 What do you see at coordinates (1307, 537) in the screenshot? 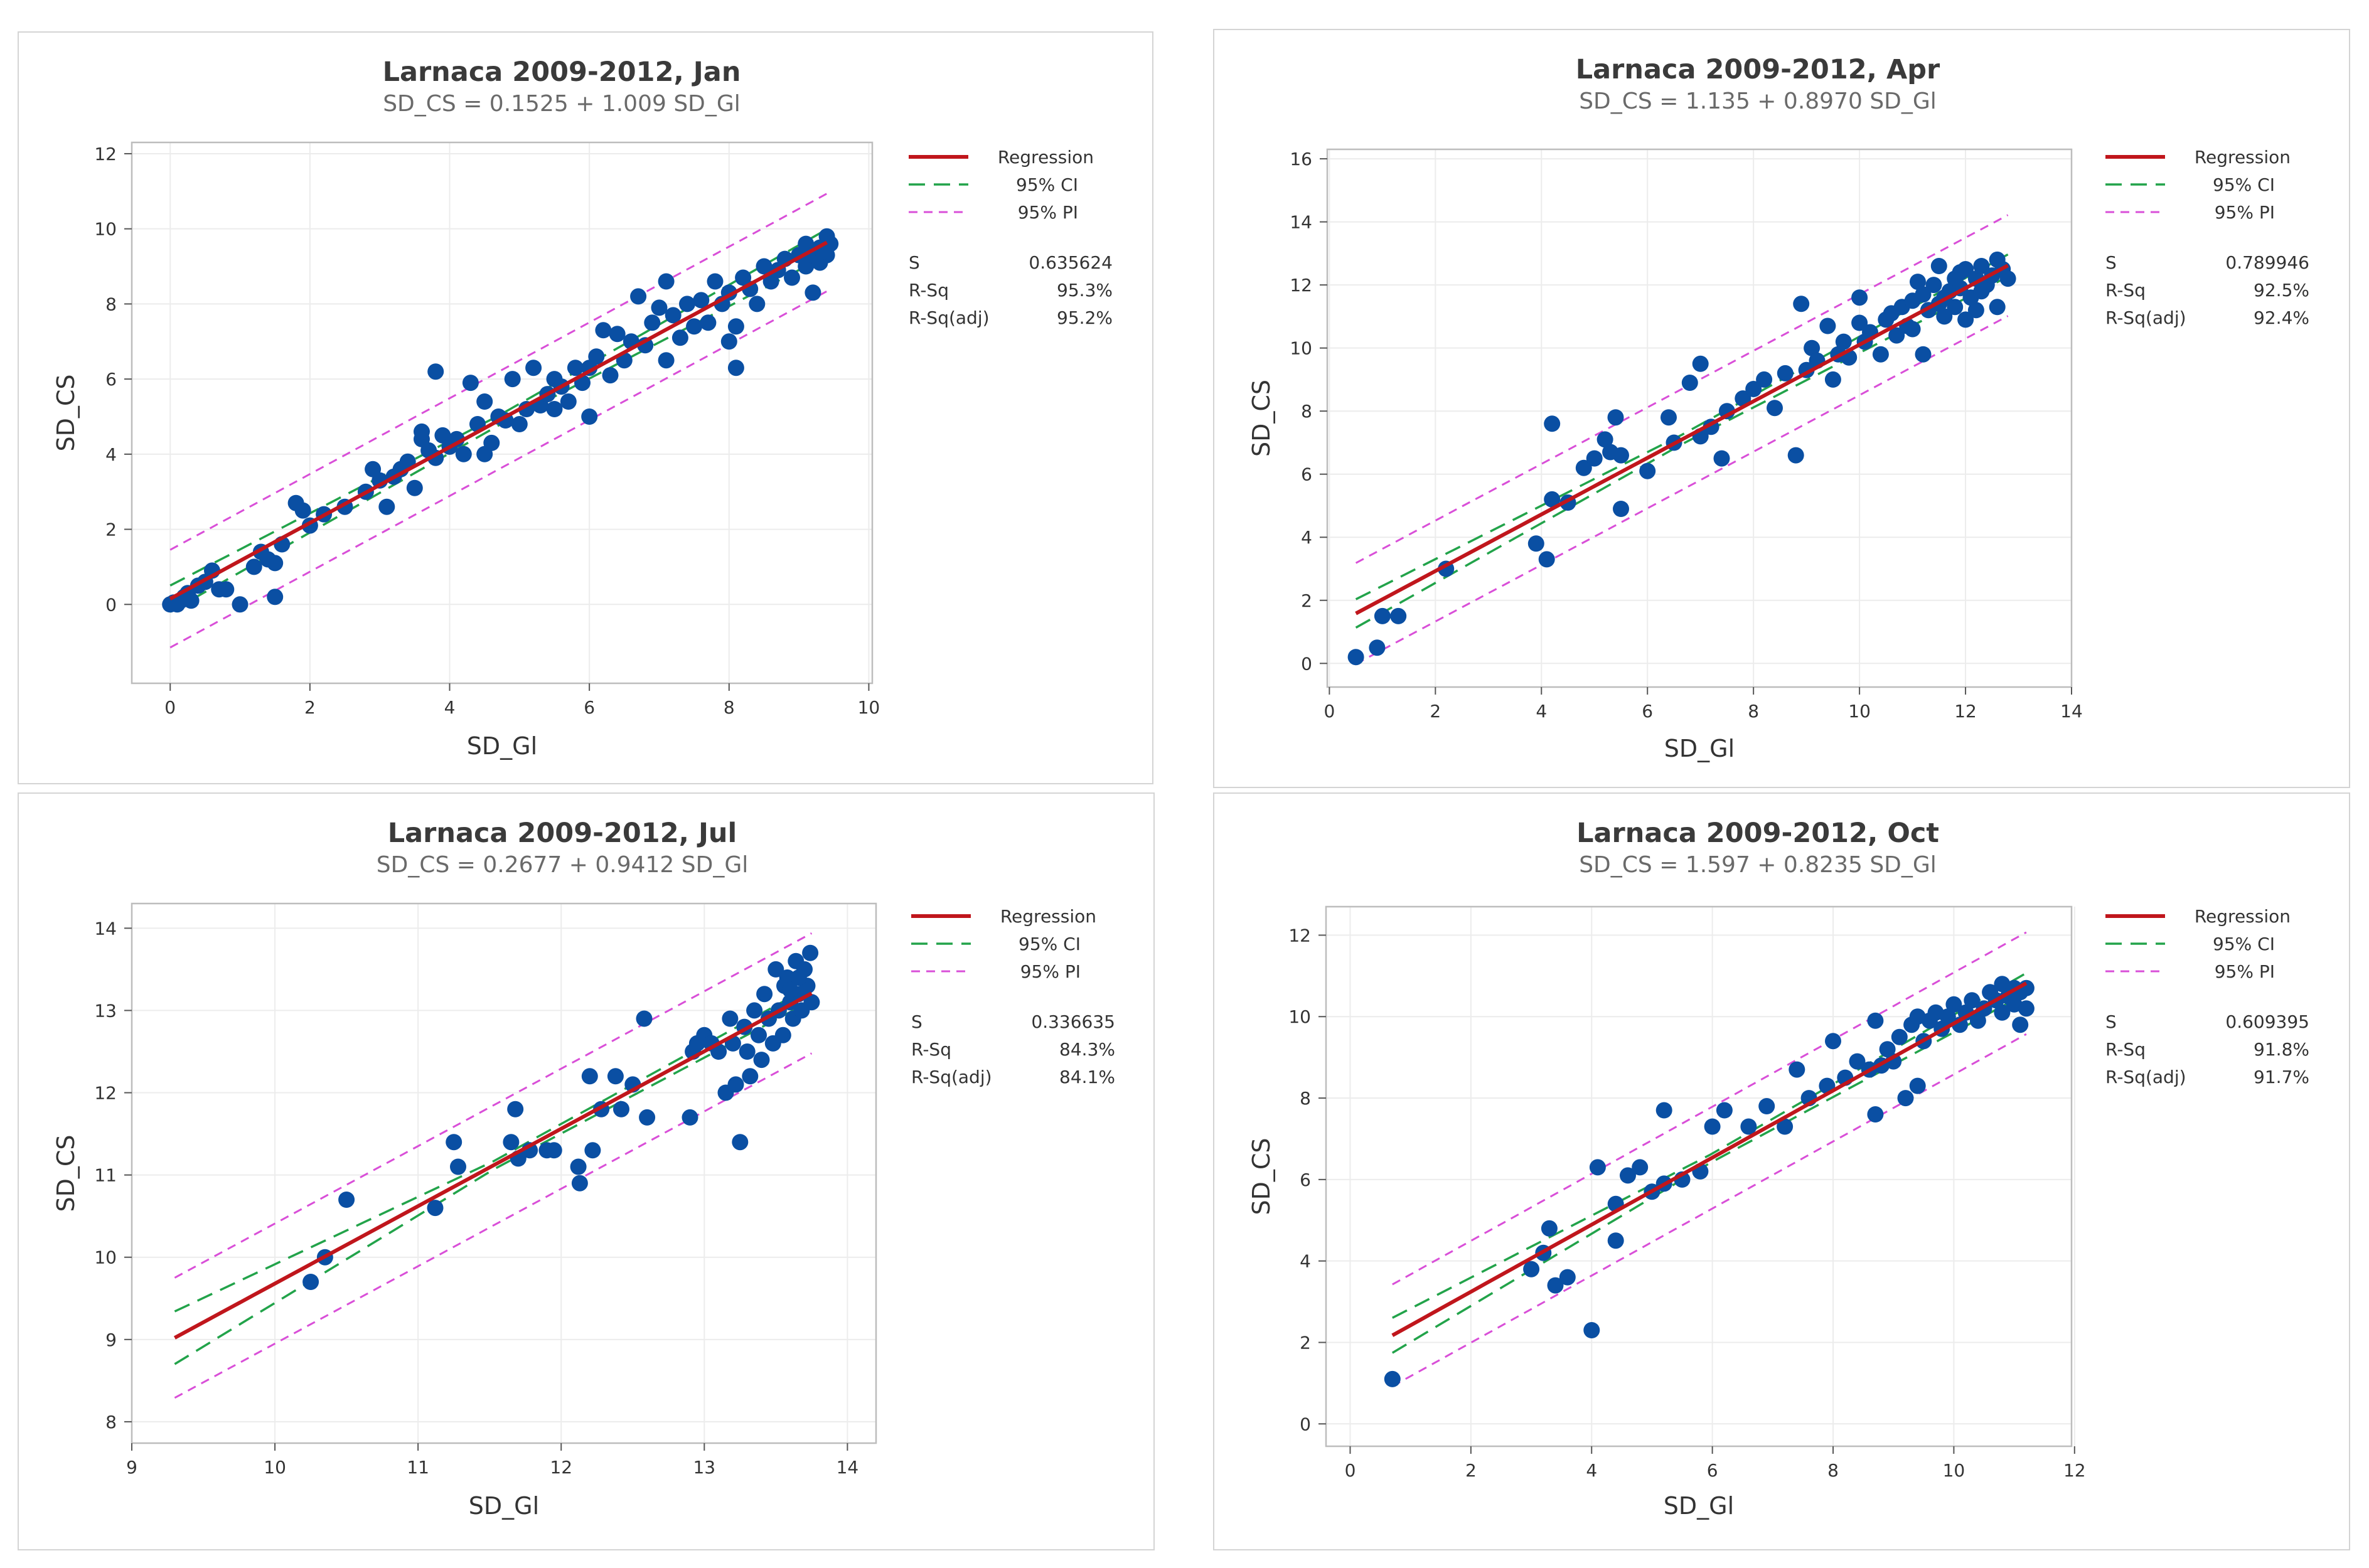
I see `y-tick-label: 4` at bounding box center [1307, 537].